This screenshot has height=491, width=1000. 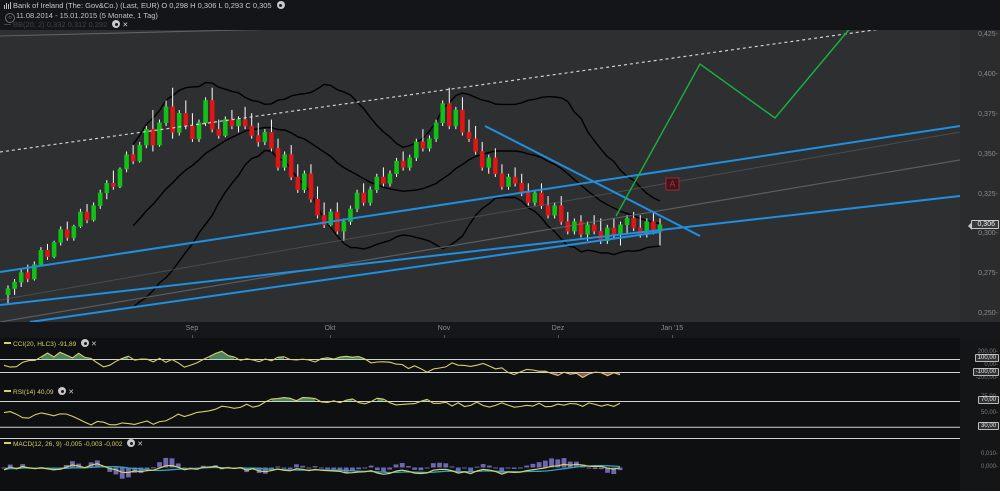 What do you see at coordinates (989, 466) in the screenshot?
I see `macd-tick: 0,000-` at bounding box center [989, 466].